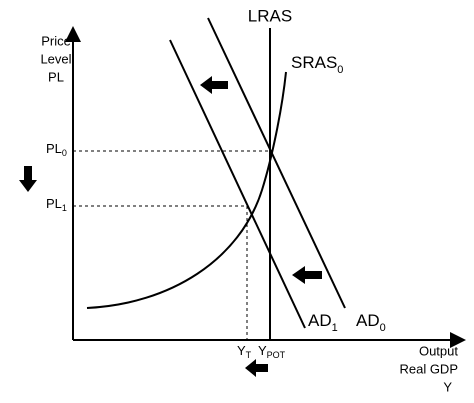 The image size is (474, 403). I want to click on label-sub: T, so click(249, 355).